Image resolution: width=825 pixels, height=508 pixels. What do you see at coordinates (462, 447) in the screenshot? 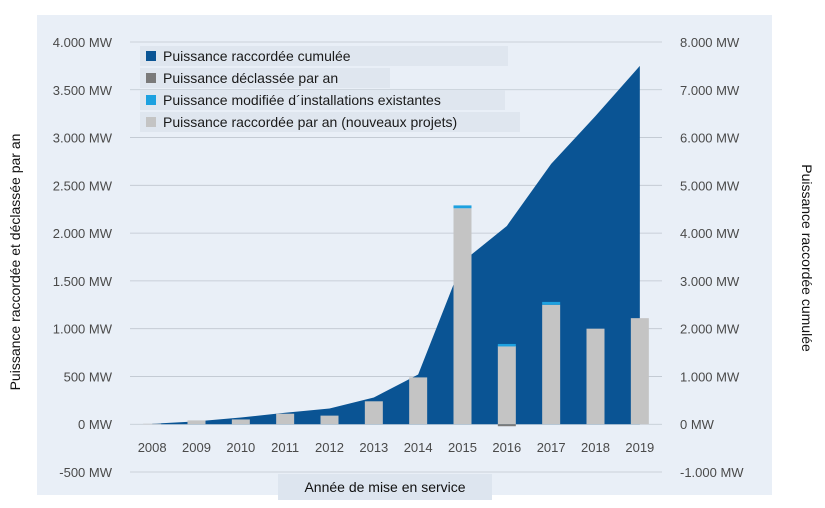
I see `x-tick: 2015` at bounding box center [462, 447].